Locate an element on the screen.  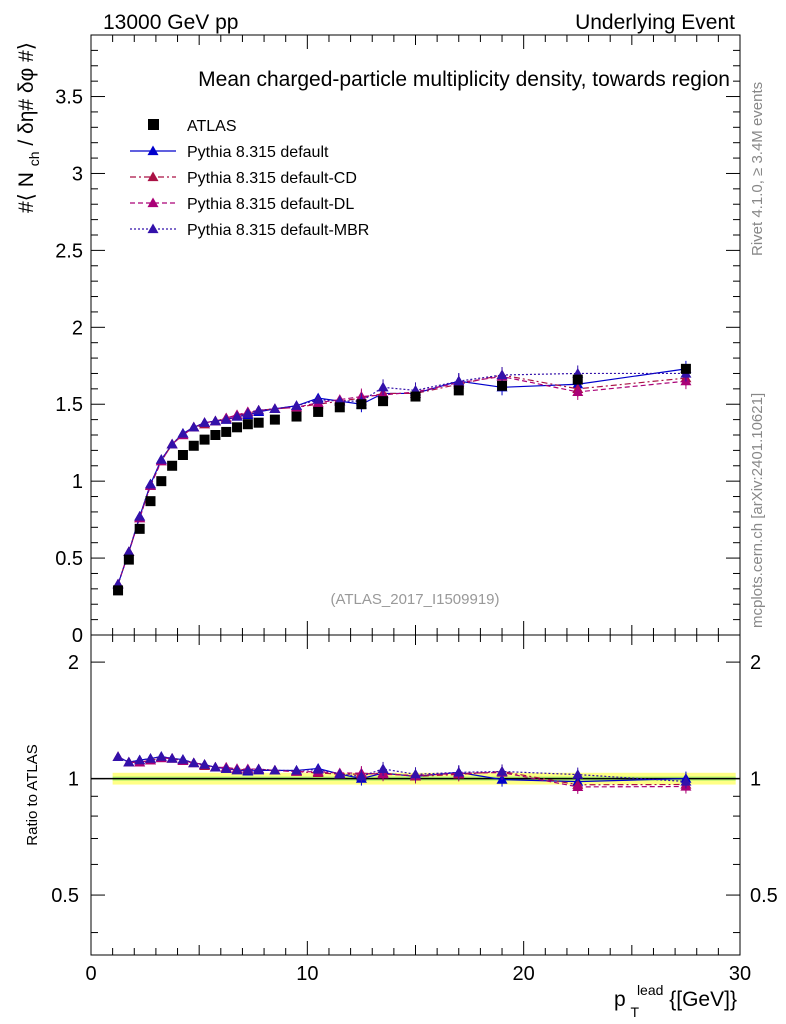
x-axis-label-sub: T is located at coordinates (635, 1012).